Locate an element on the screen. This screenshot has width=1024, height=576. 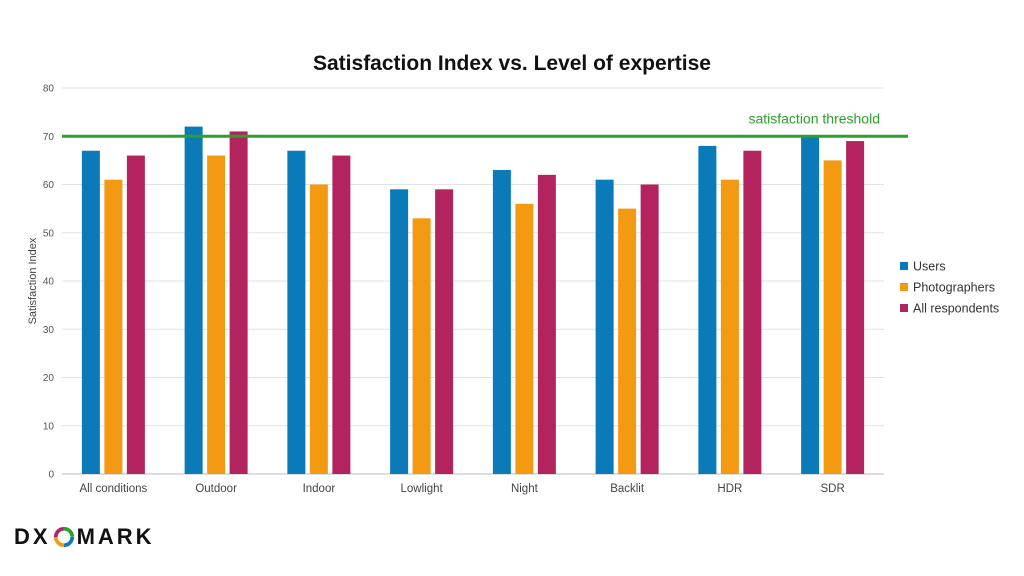
x-tick-label: Night is located at coordinates (525, 489).